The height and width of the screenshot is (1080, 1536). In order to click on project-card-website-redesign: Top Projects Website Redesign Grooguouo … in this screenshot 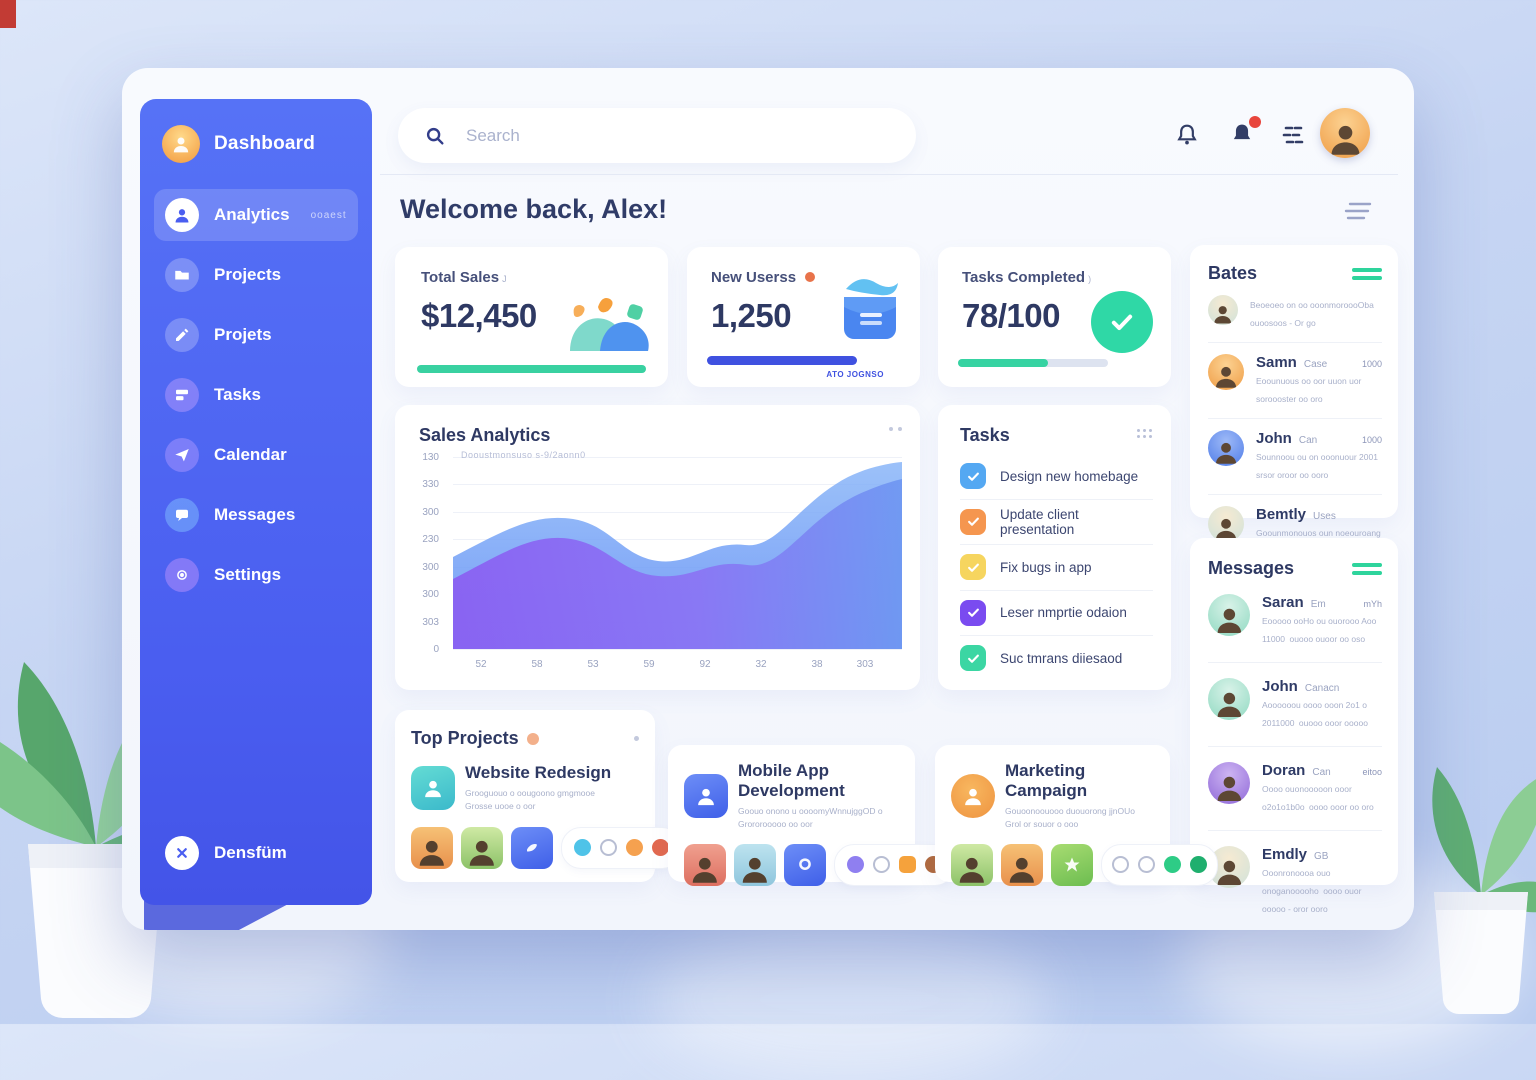, I will do `click(538, 796)`.